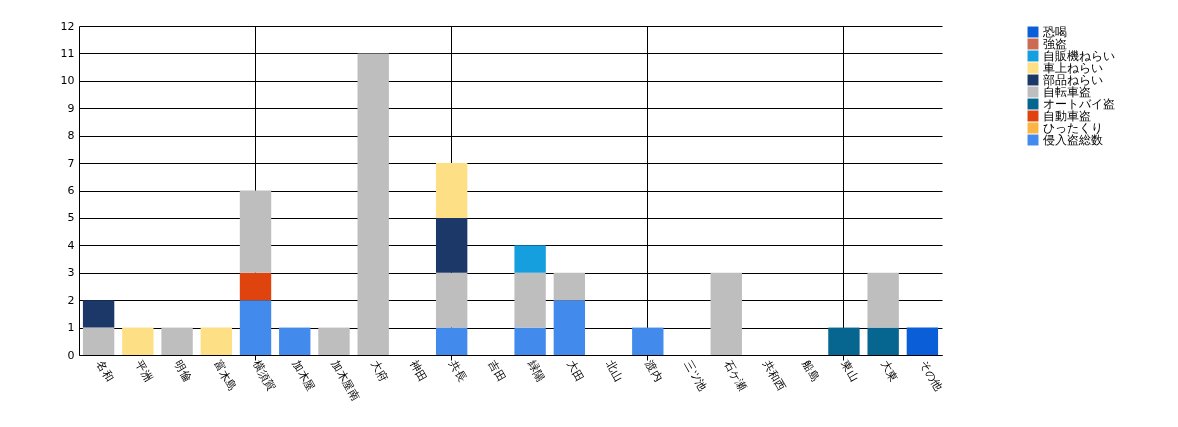  Describe the element at coordinates (1079, 104) in the screenshot. I see `legend-label: オートバイ盗` at that location.